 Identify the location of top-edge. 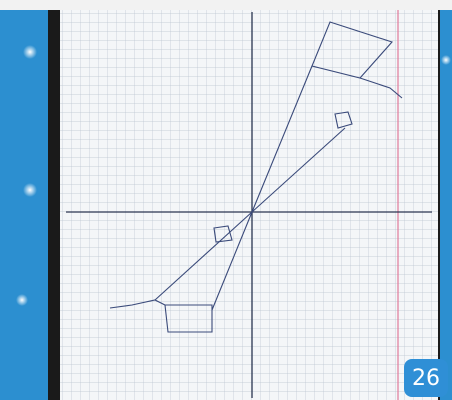
(226, 5).